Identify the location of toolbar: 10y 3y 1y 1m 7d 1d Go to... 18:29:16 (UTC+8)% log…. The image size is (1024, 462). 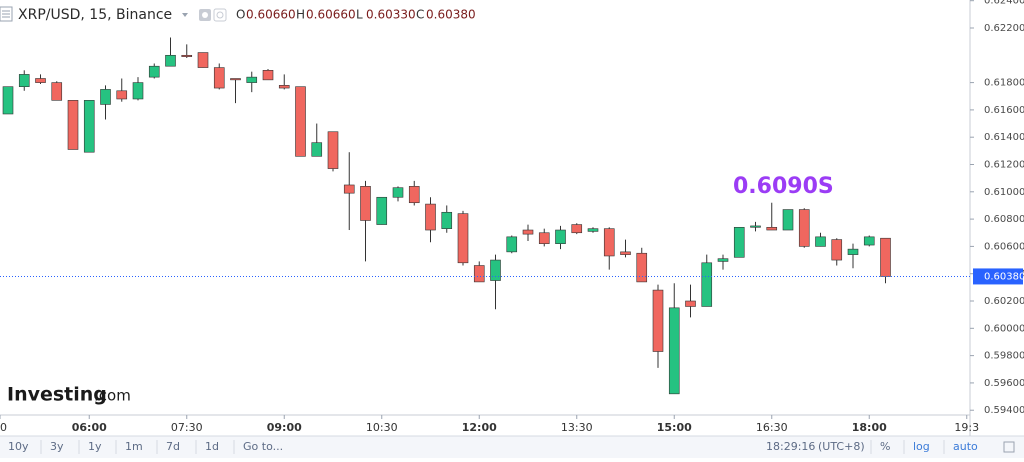
(511, 447).